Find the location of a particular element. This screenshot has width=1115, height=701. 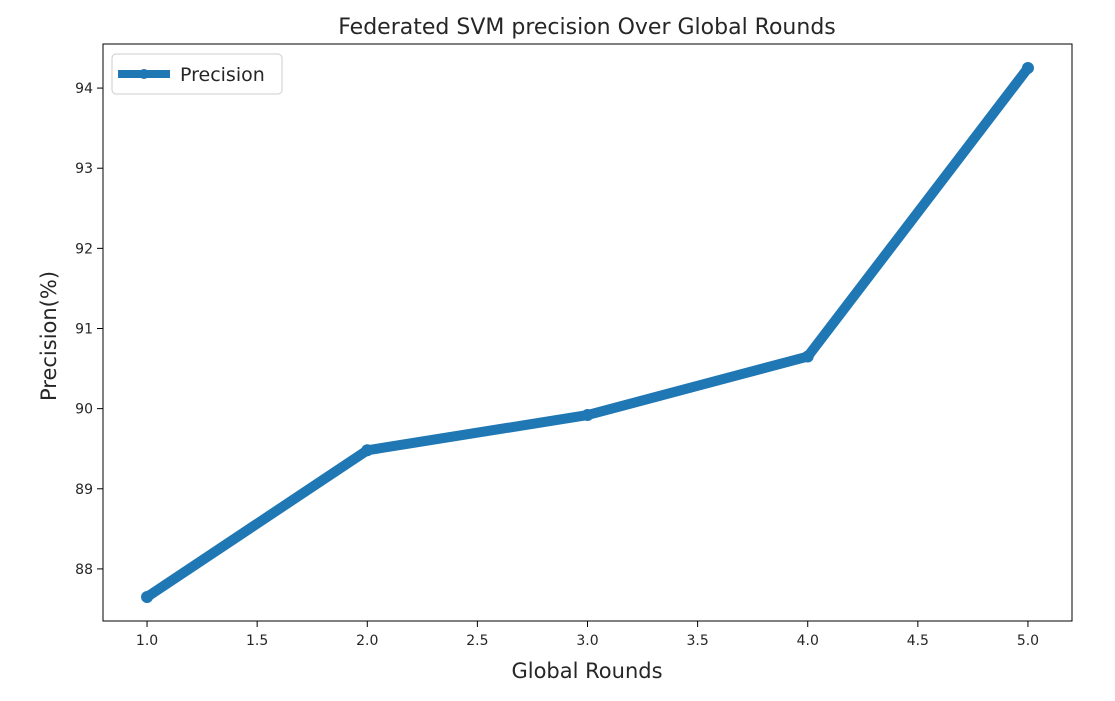

x-tick-label: 4.5 is located at coordinates (918, 641).